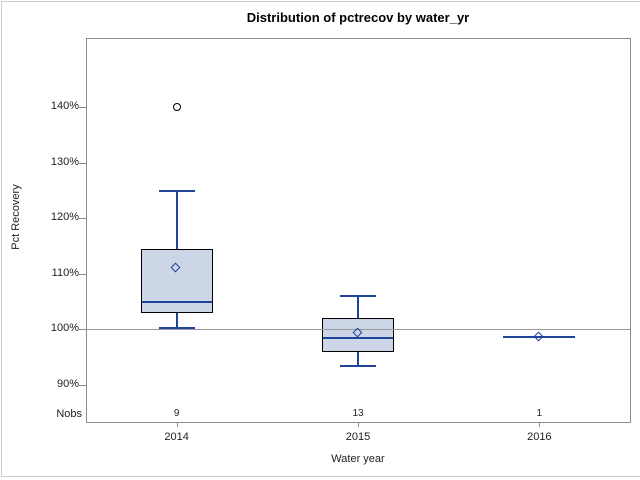 This screenshot has width=640, height=480. Describe the element at coordinates (358, 459) in the screenshot. I see `x-axis-title: Water year` at that location.